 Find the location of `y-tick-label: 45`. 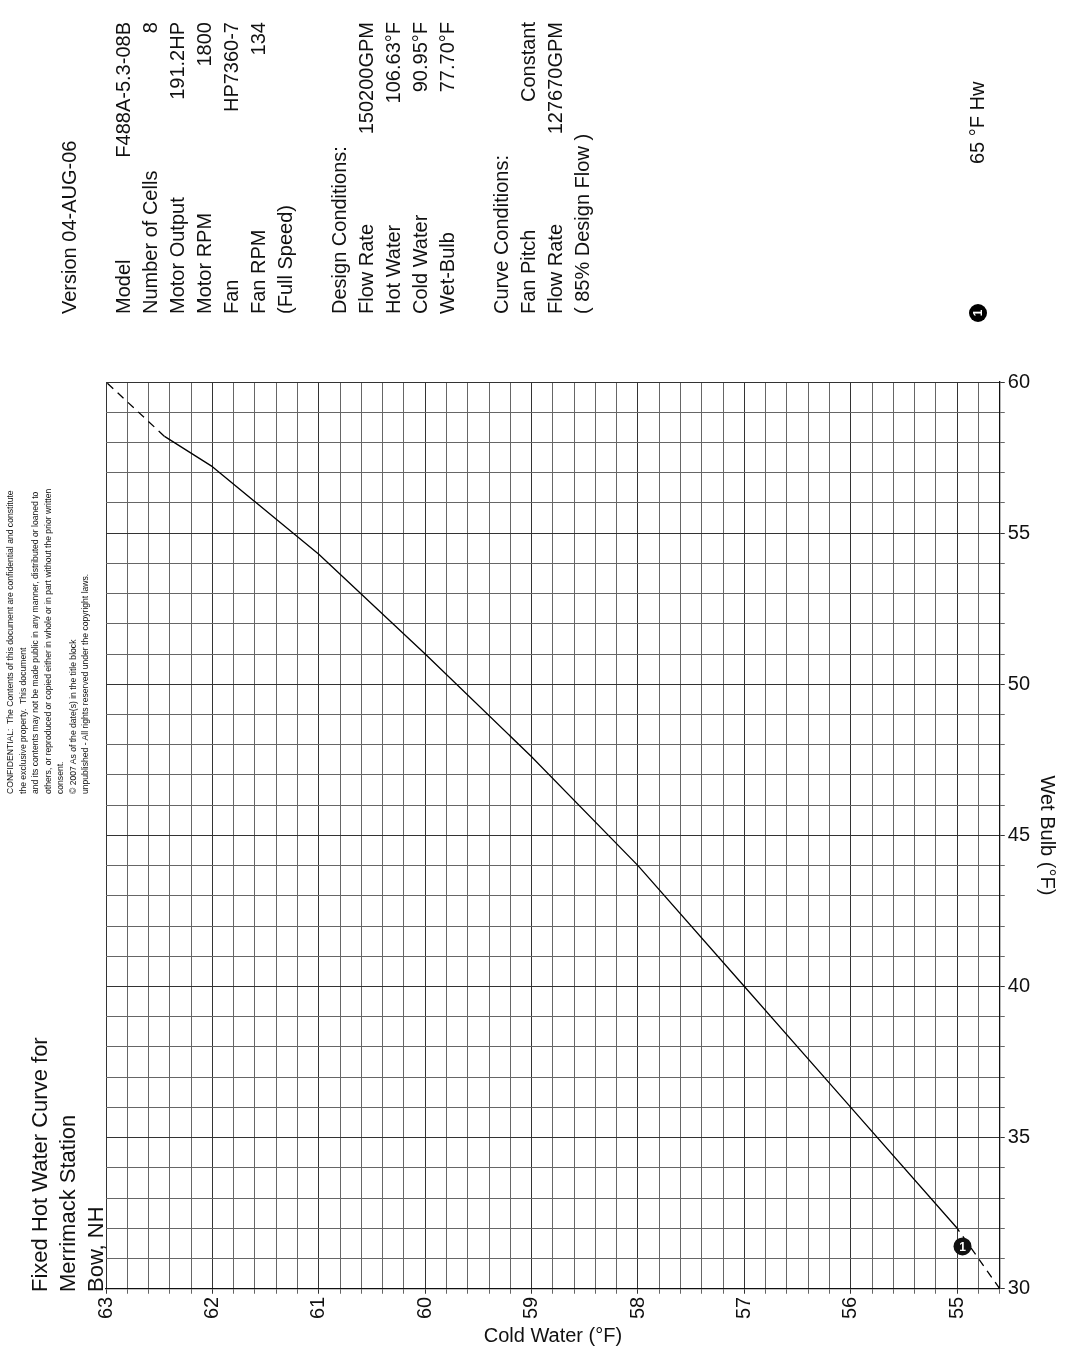

y-tick-label: 45 is located at coordinates (1018, 833).